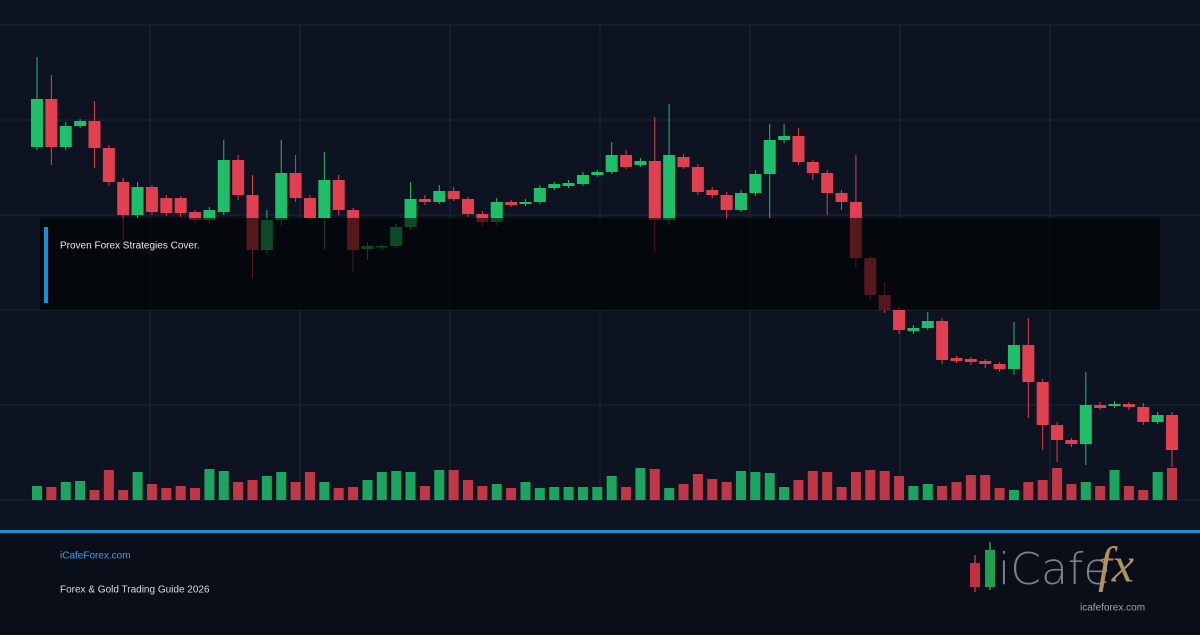 Image resolution: width=1200 pixels, height=635 pixels. What do you see at coordinates (600, 531) in the screenshot?
I see `divider` at bounding box center [600, 531].